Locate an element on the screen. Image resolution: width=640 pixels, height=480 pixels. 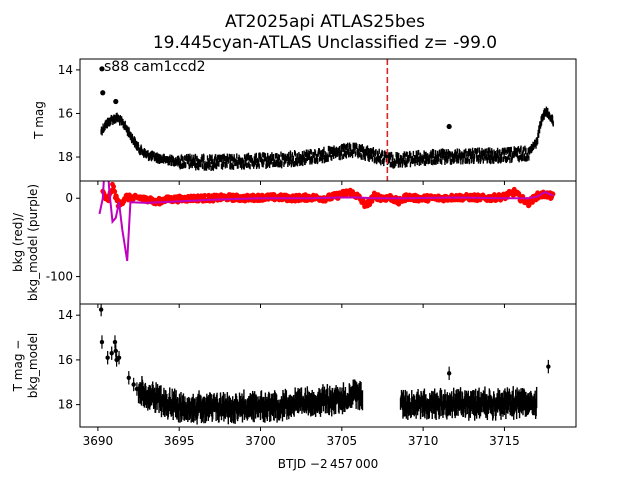
y-axis-label-line: T mag is located at coordinates (39, 120).